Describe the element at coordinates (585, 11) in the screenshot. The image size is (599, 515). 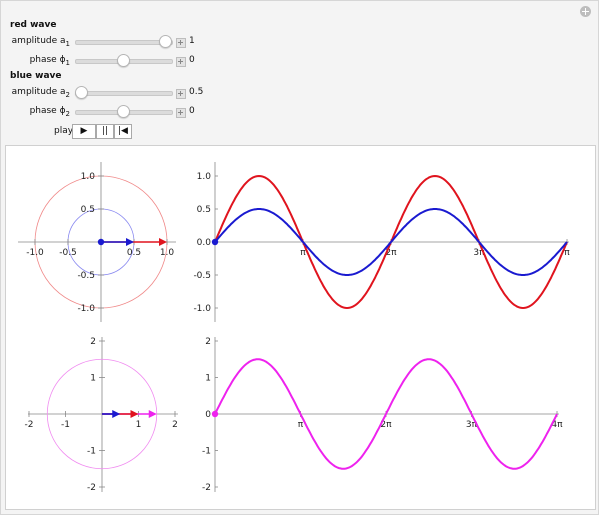
I see `options-plus-icon` at that location.